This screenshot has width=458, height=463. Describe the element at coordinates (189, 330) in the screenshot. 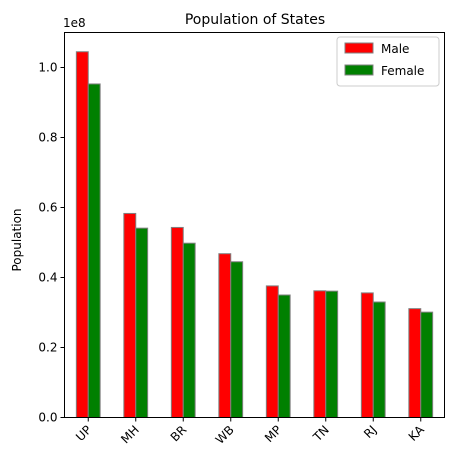

I see `bar-female-br` at that location.